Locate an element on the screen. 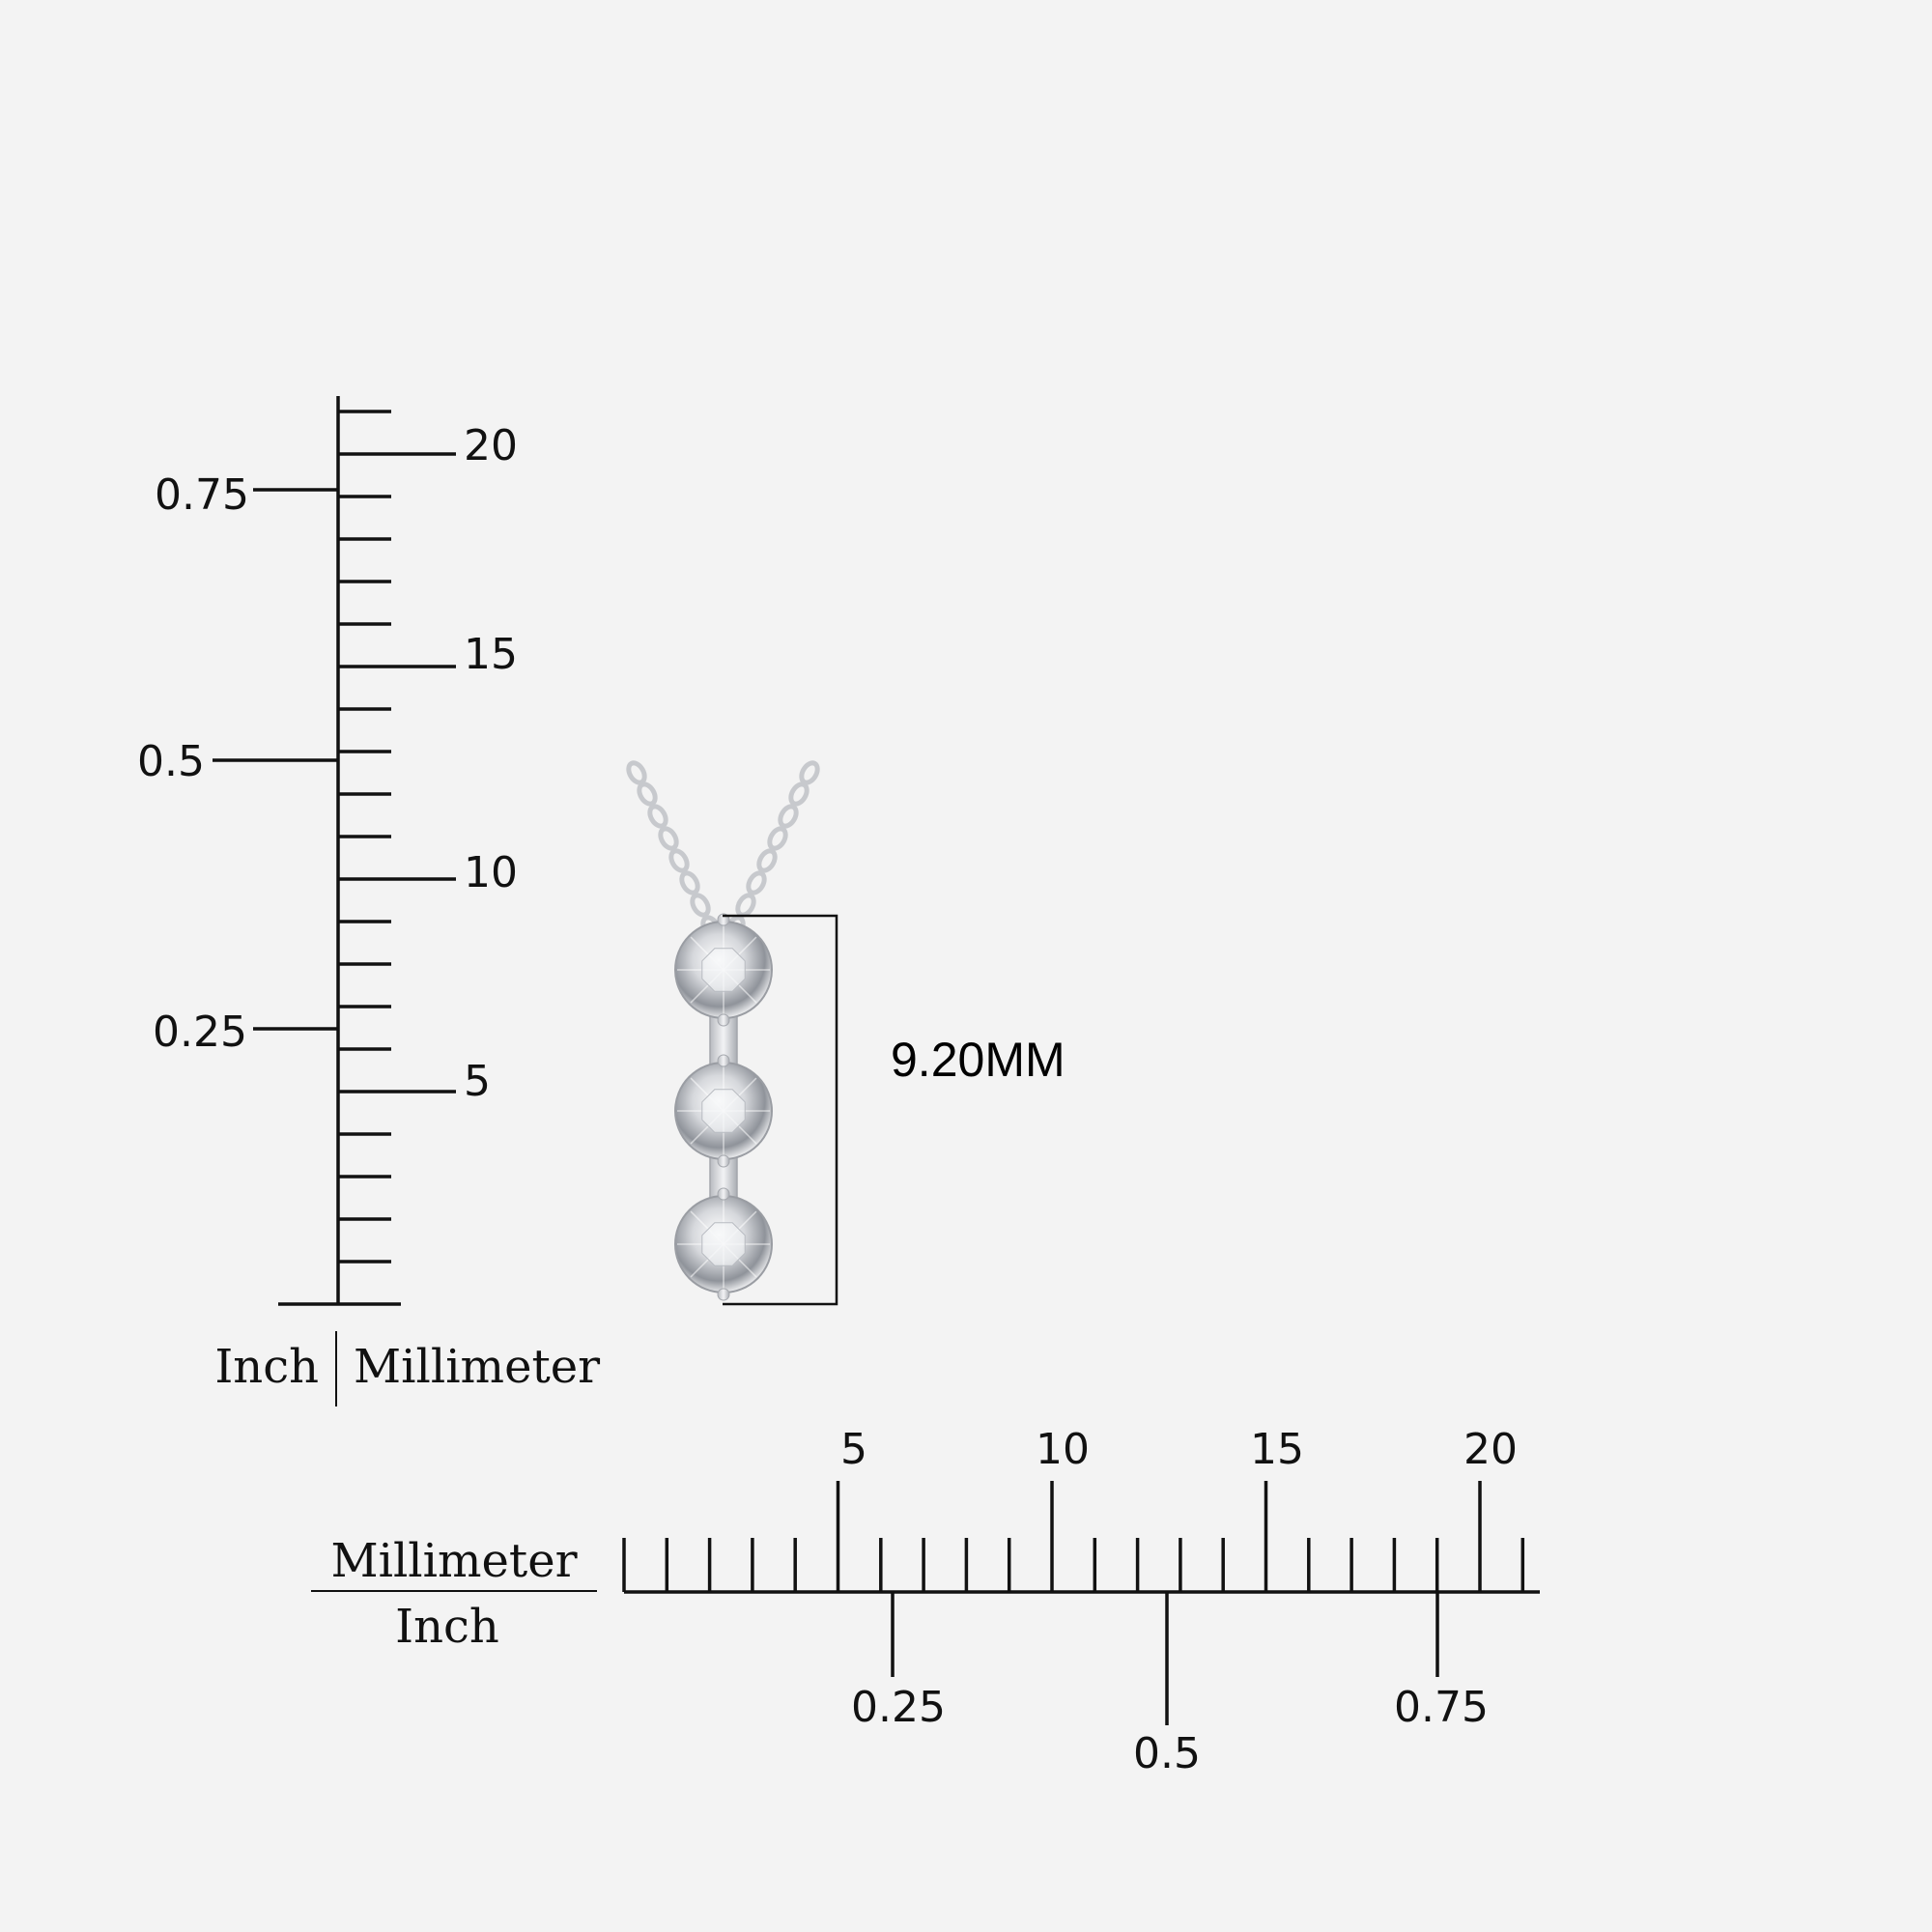  vertical-ruler: 5 10 15 20 0.25 0.5 0.75 Inch Millimeter is located at coordinates (368, 901).